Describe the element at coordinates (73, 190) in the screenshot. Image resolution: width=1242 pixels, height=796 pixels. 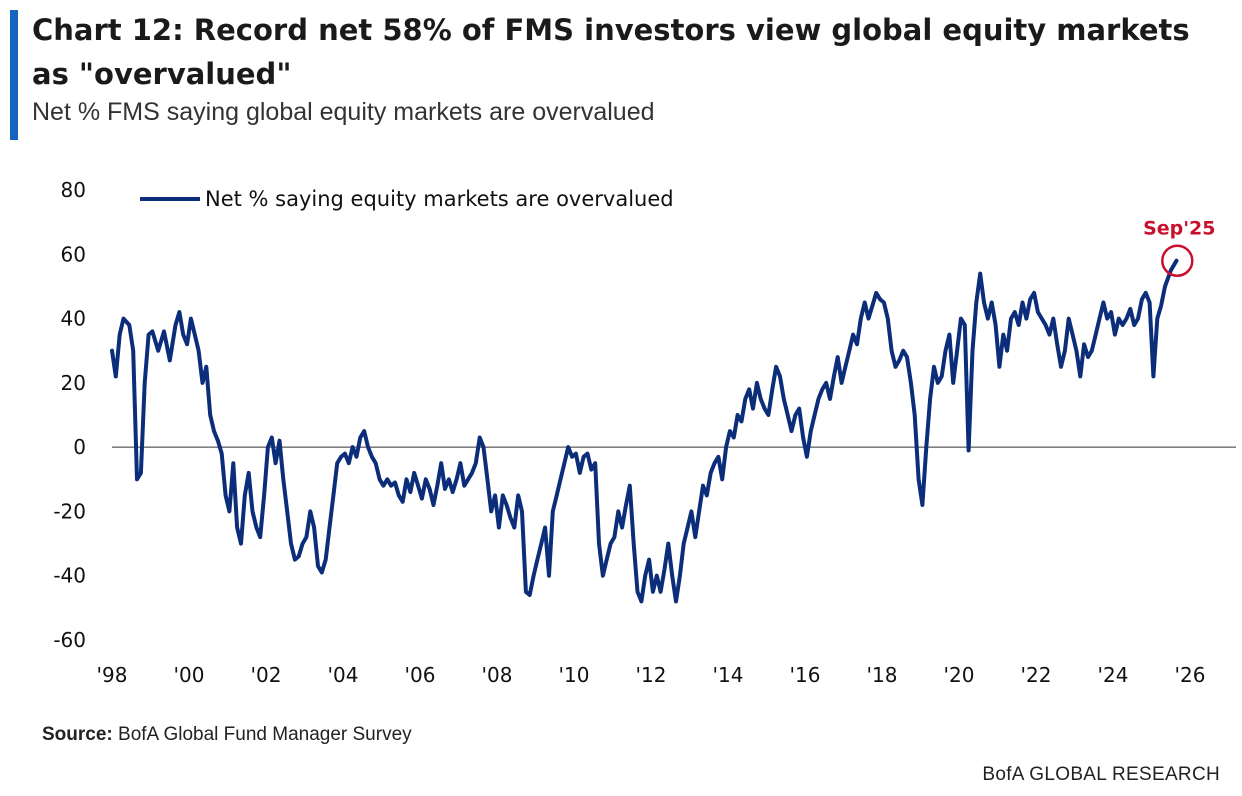
I see `y-tick-label: 80` at that location.